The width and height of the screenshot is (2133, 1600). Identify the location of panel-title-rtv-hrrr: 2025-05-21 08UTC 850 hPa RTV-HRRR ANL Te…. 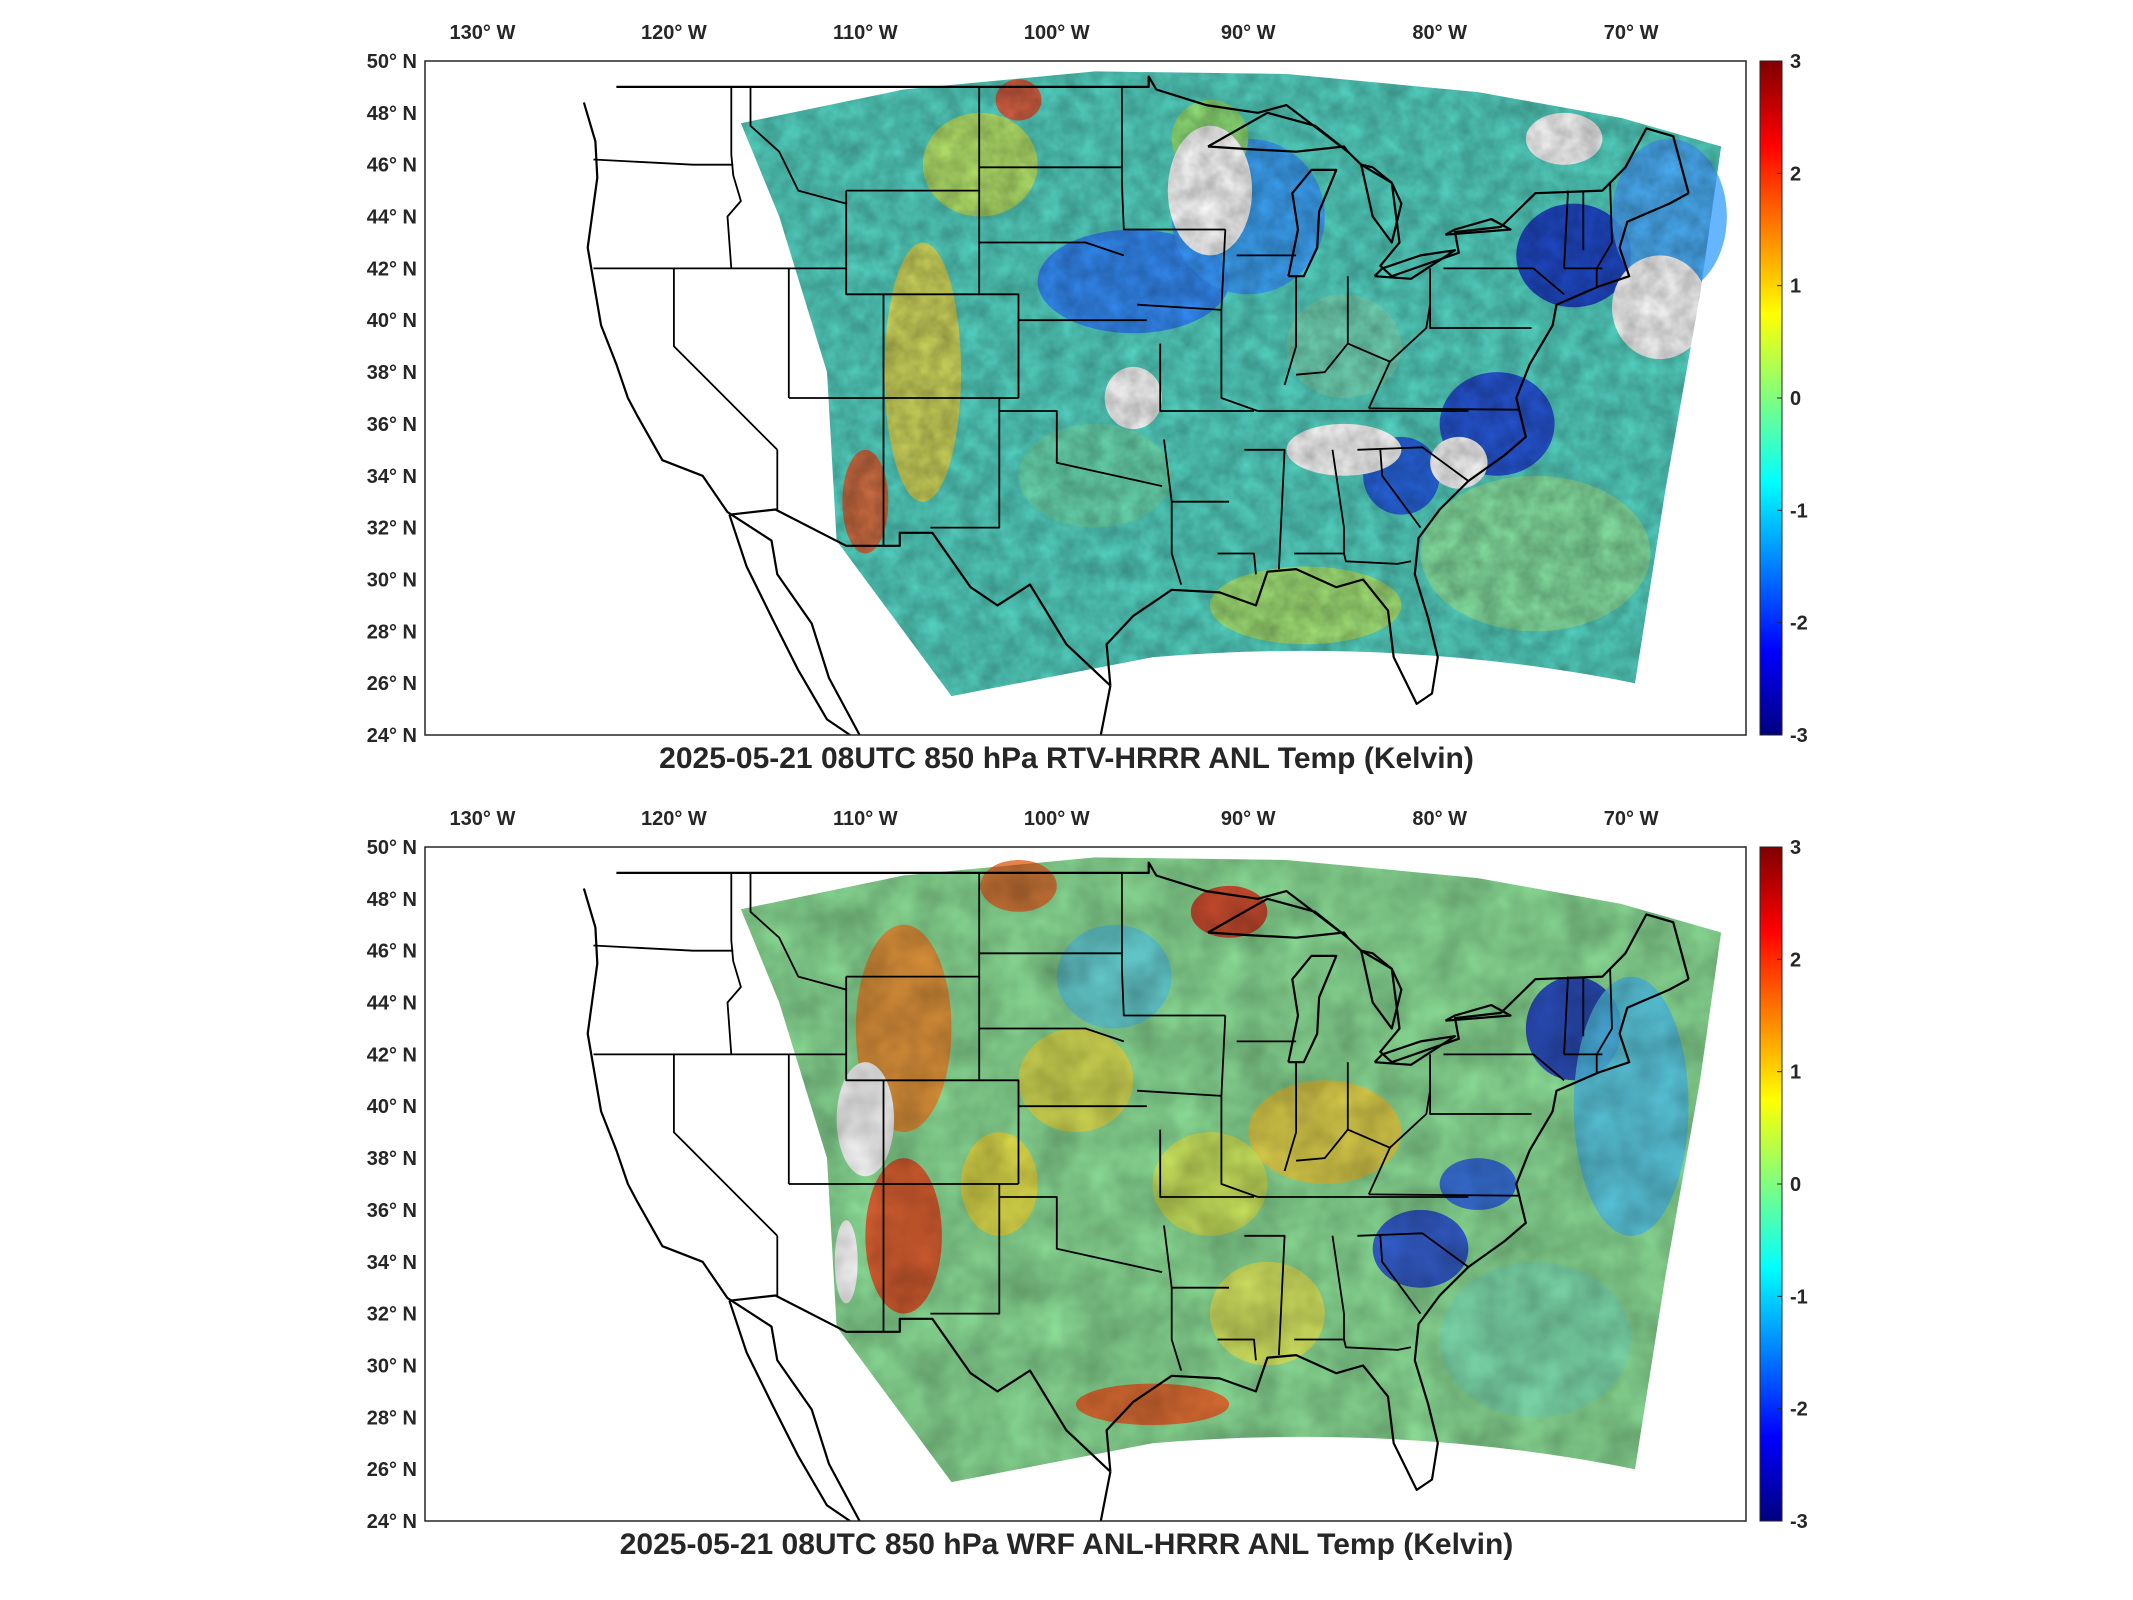
(1066, 758).